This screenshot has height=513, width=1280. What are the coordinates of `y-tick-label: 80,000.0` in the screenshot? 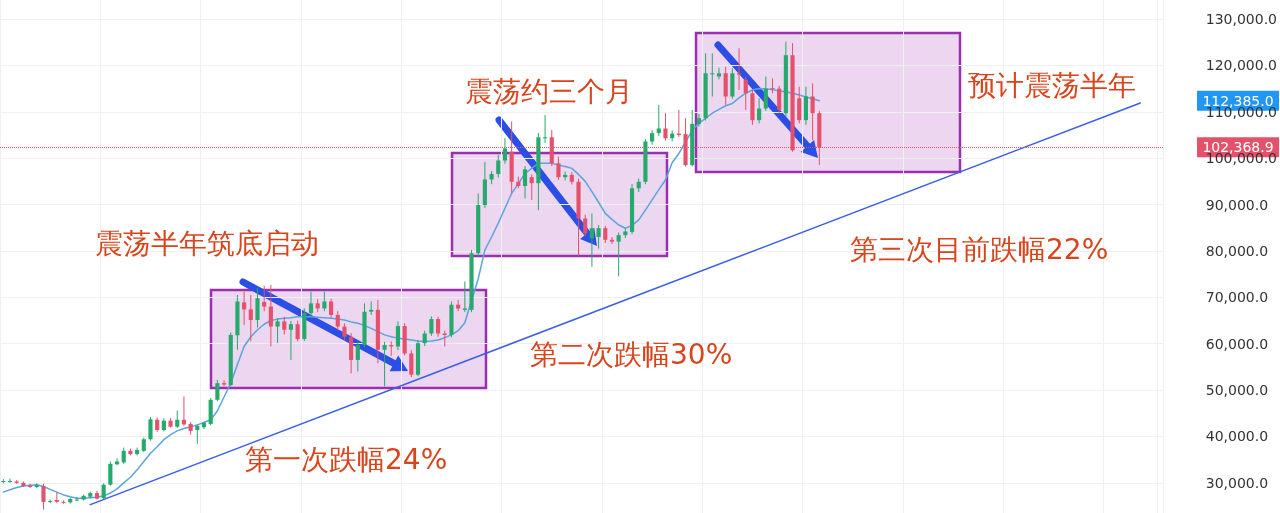 It's located at (1237, 250).